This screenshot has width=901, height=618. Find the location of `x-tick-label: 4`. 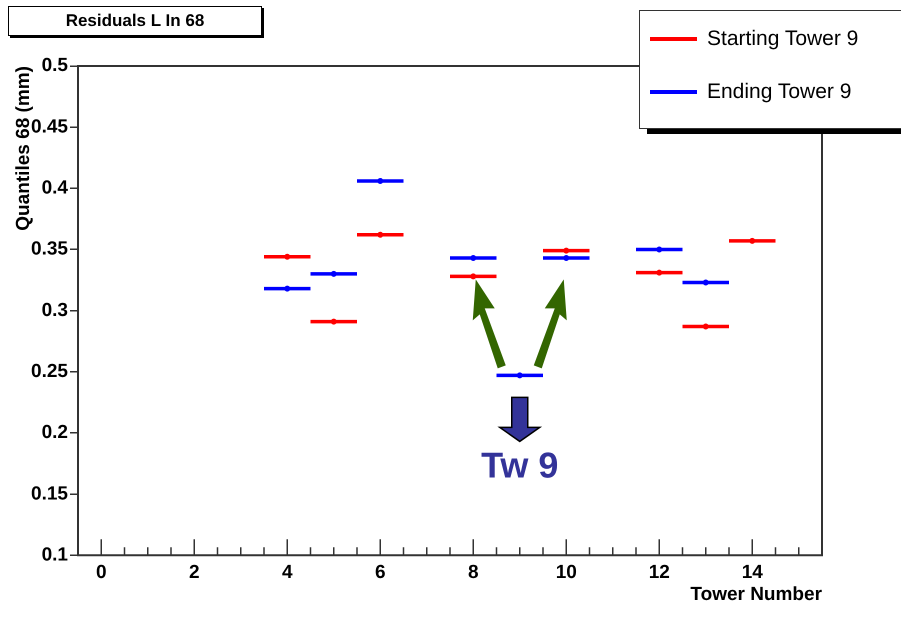

x-tick-label: 4 is located at coordinates (287, 572).